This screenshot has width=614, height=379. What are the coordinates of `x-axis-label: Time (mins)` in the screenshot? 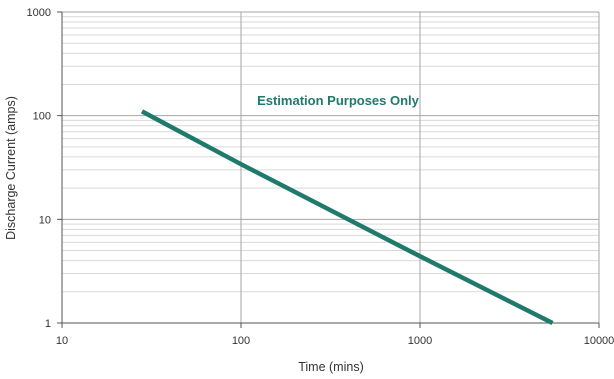 It's located at (331, 367).